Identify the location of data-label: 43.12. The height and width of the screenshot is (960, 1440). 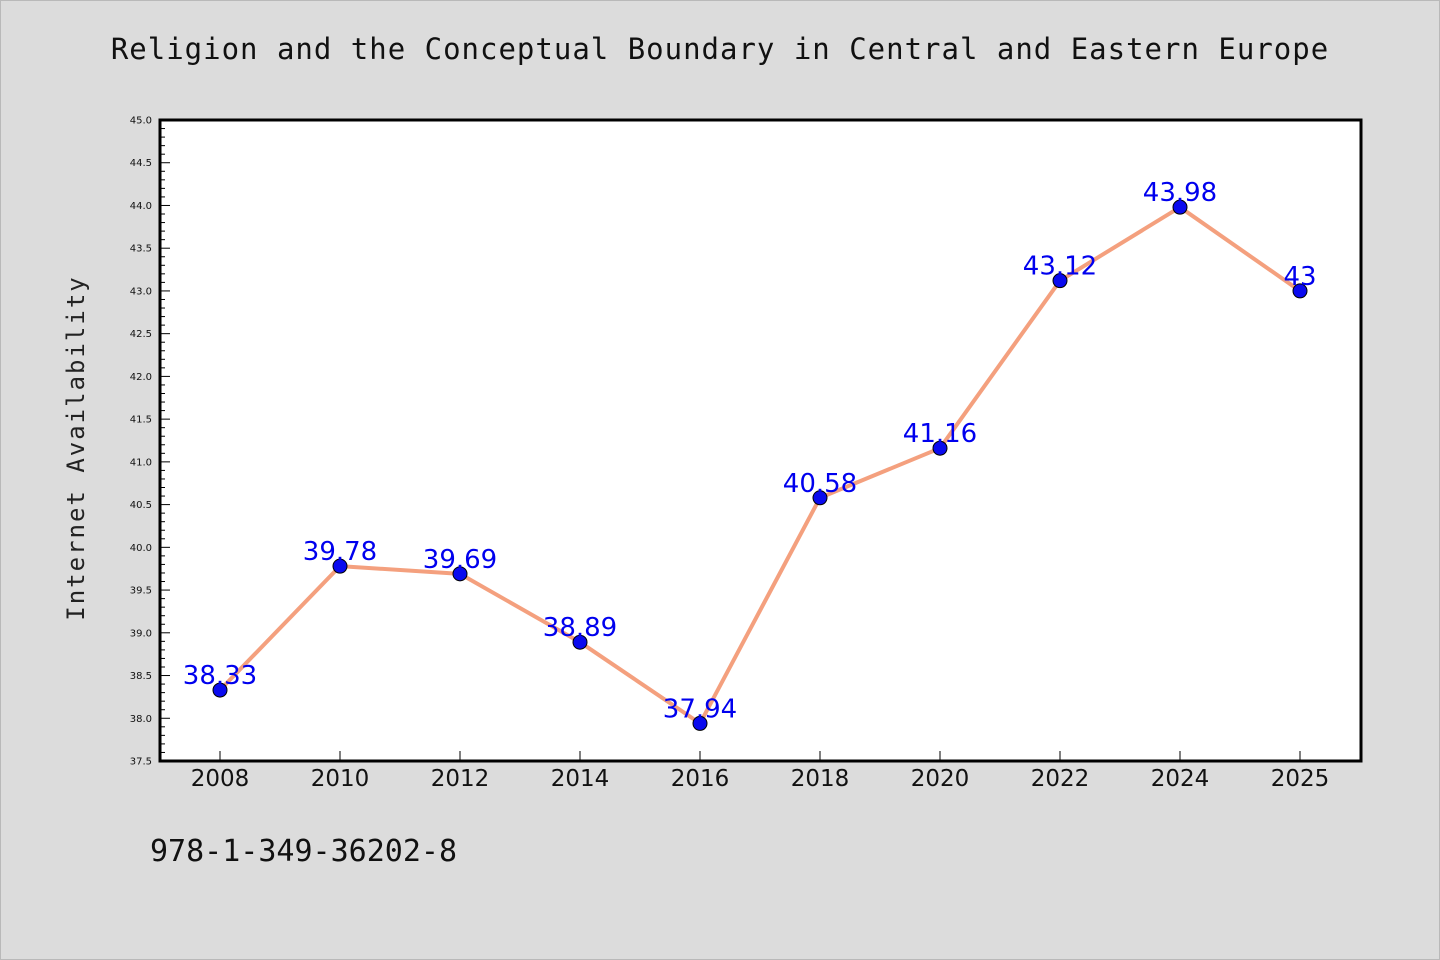
(1060, 267).